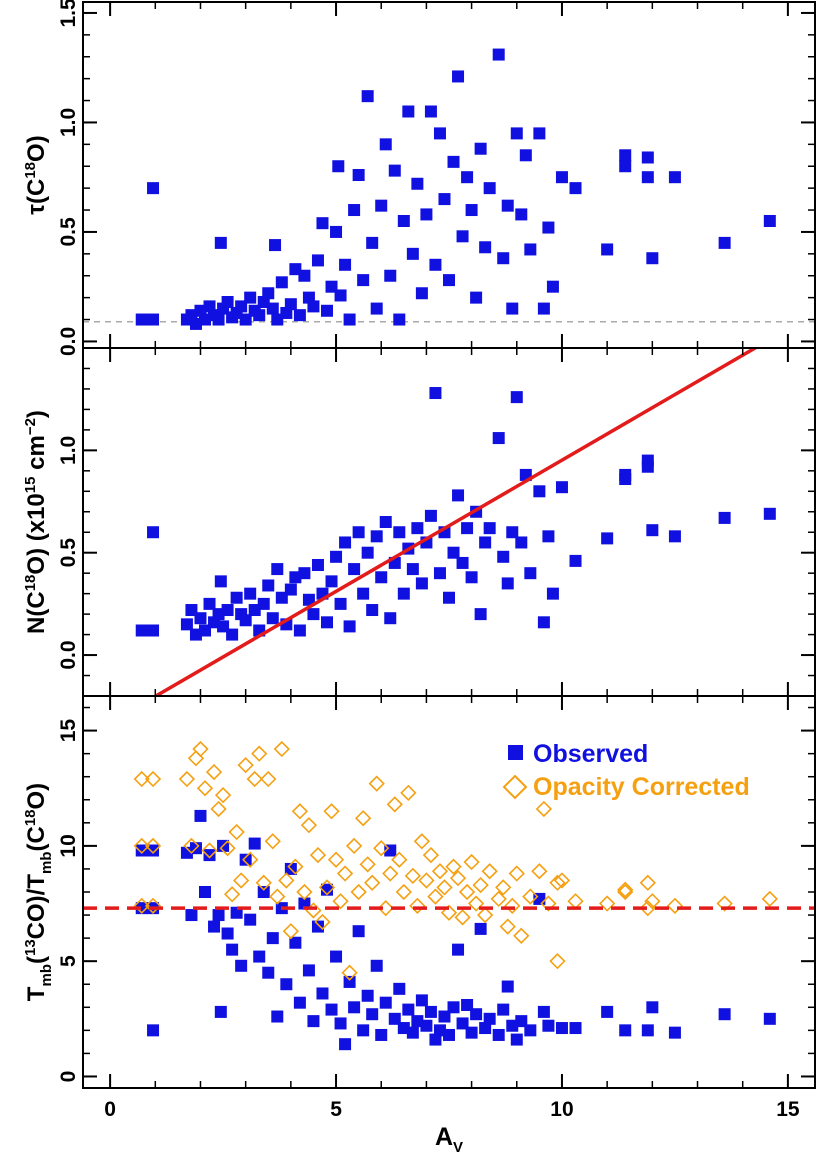 This screenshot has height=1163, width=830. Describe the element at coordinates (68, 14) in the screenshot. I see `y-tick-label: 1.5` at that location.